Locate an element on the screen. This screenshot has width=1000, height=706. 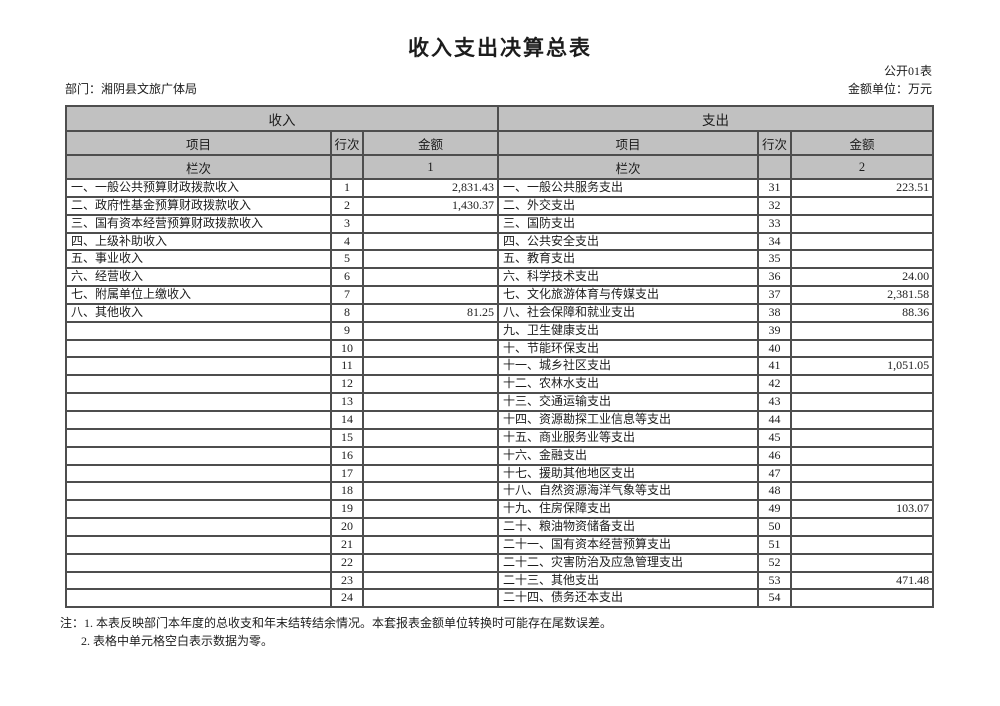
expense-item-cell: 二十二、灾害防治及应急管理支出 is located at coordinates (628, 562).